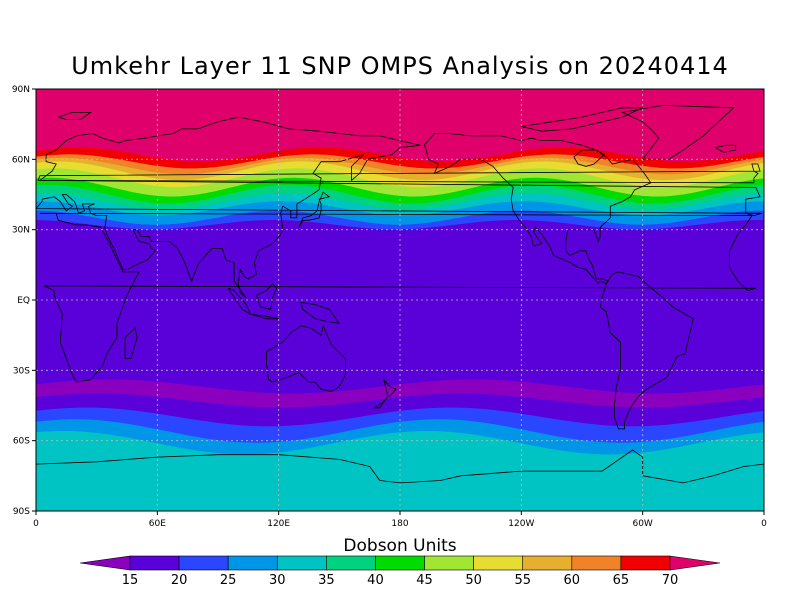  What do you see at coordinates (670, 580) in the screenshot?
I see `colorbar-level-label: 70` at bounding box center [670, 580].